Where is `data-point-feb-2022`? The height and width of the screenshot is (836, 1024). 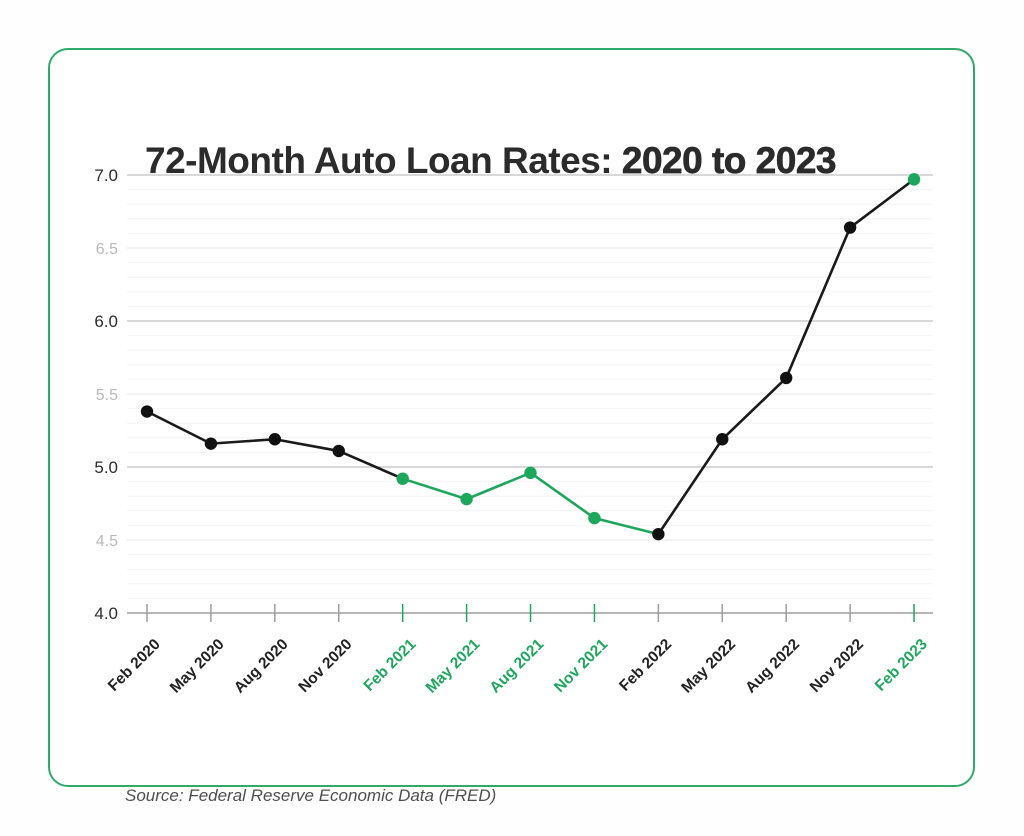 data-point-feb-2022 is located at coordinates (658, 534).